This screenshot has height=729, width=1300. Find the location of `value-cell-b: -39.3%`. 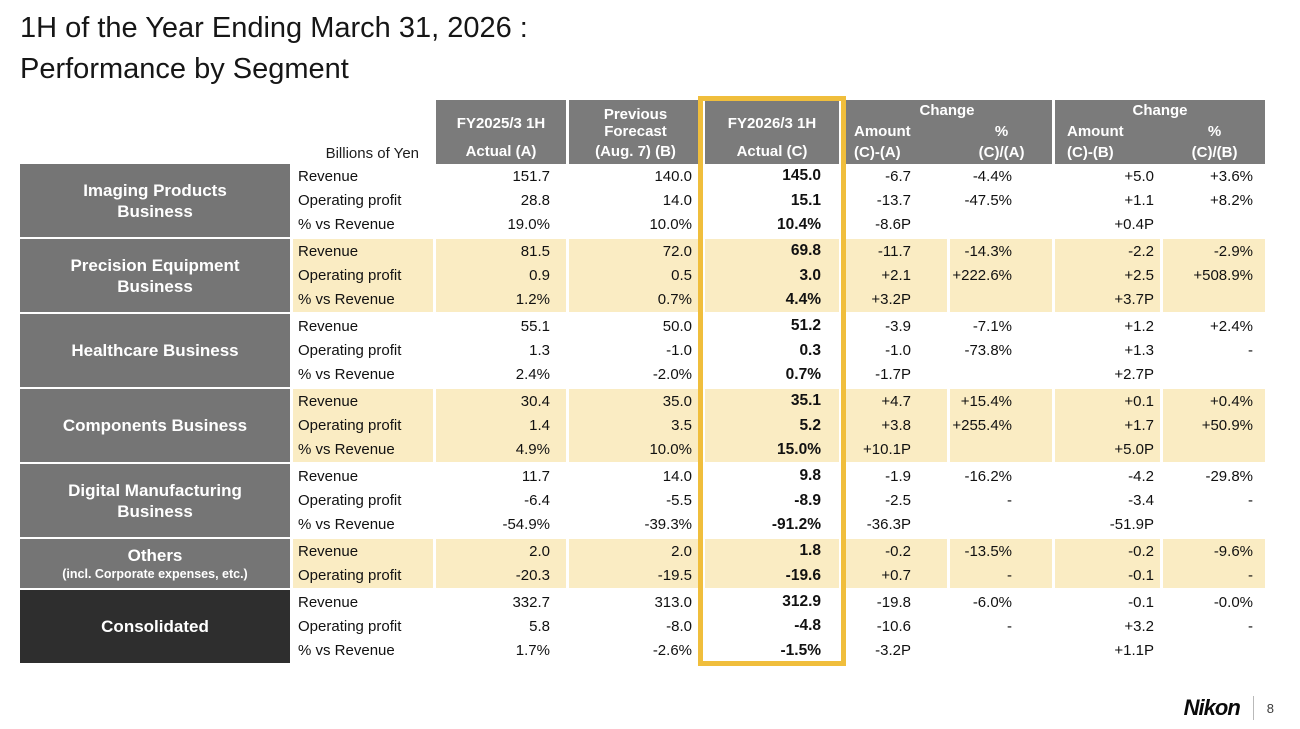

value-cell-b: -39.3% is located at coordinates (635, 525).